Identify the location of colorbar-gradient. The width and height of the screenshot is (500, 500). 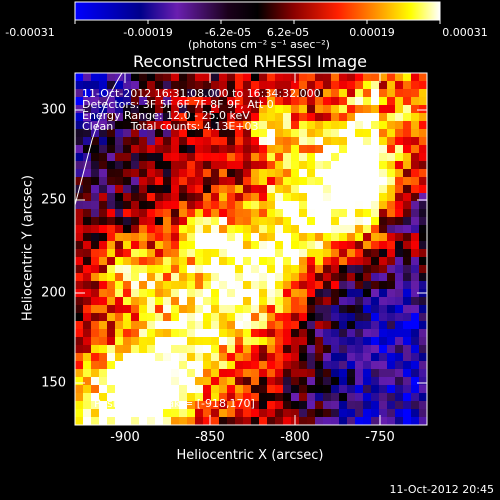
(257, 11).